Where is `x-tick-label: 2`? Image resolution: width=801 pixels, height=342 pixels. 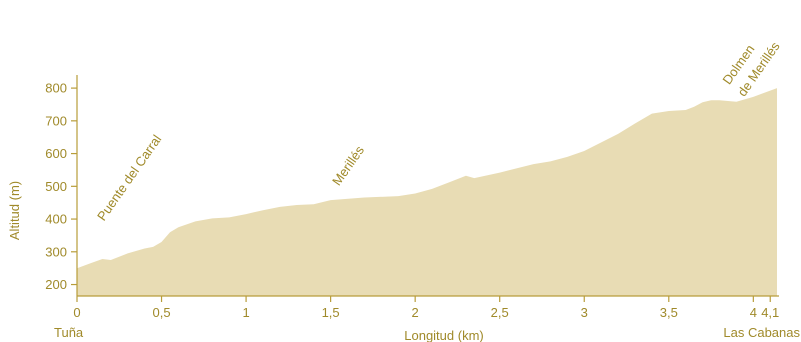 x-tick-label: 2 is located at coordinates (415, 312).